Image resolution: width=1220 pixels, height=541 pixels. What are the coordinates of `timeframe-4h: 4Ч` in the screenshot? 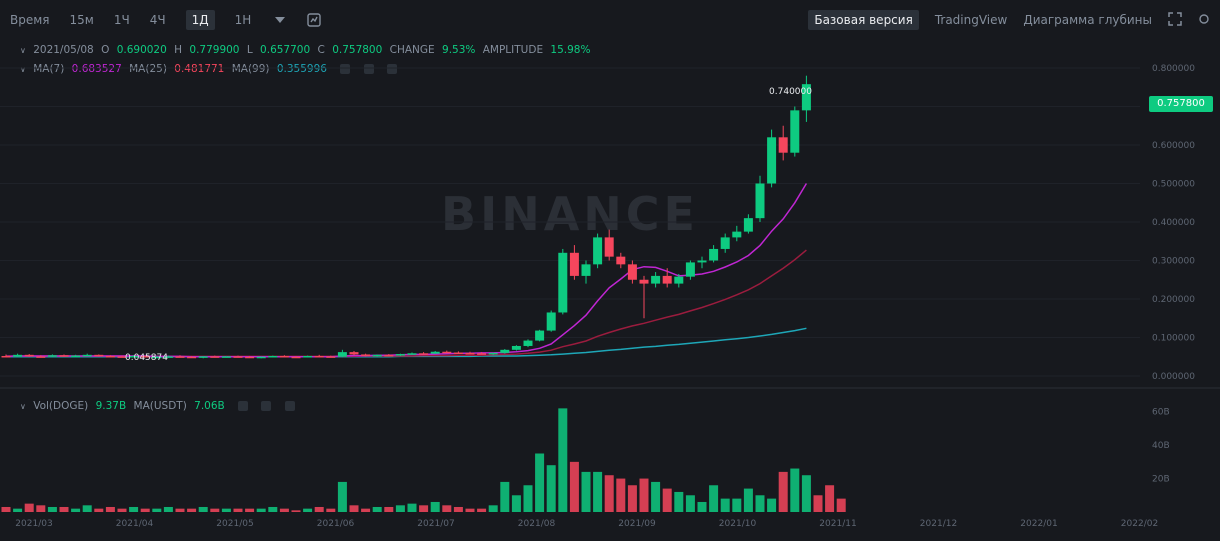 It's located at (157, 20).